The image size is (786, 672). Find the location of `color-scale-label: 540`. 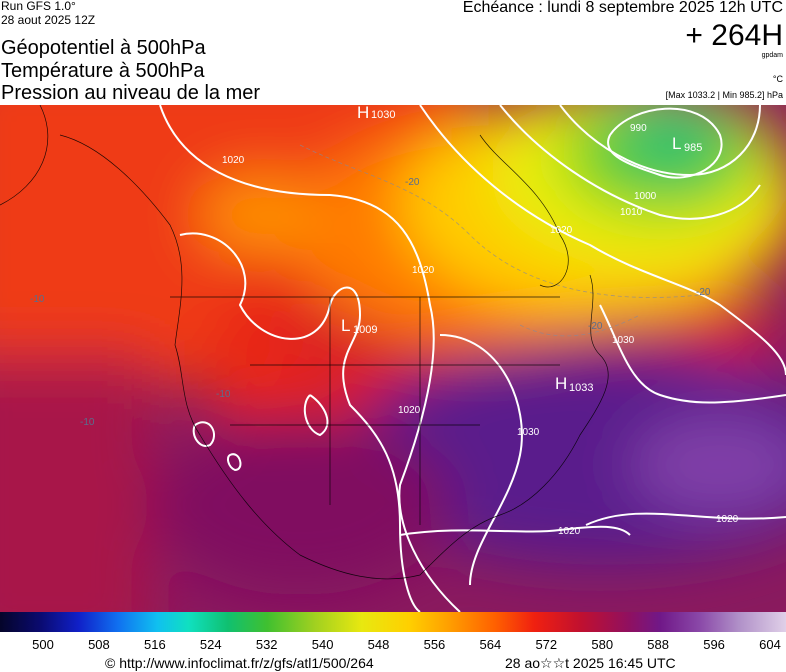

color-scale-label: 540 is located at coordinates (322, 644).